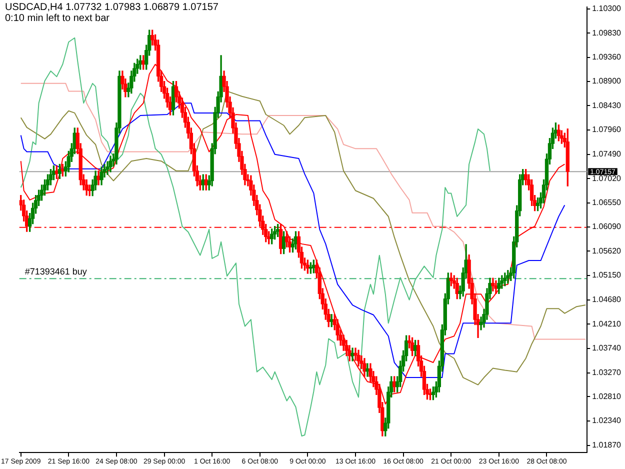 The image size is (625, 469). Describe the element at coordinates (607, 445) in the screenshot. I see `y-tick-label: 1.01870` at that location.